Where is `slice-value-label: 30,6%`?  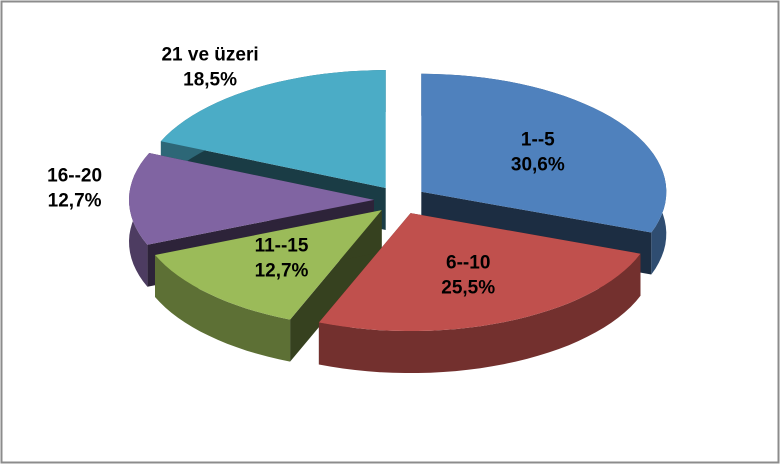 slice-value-label: 30,6% is located at coordinates (538, 165).